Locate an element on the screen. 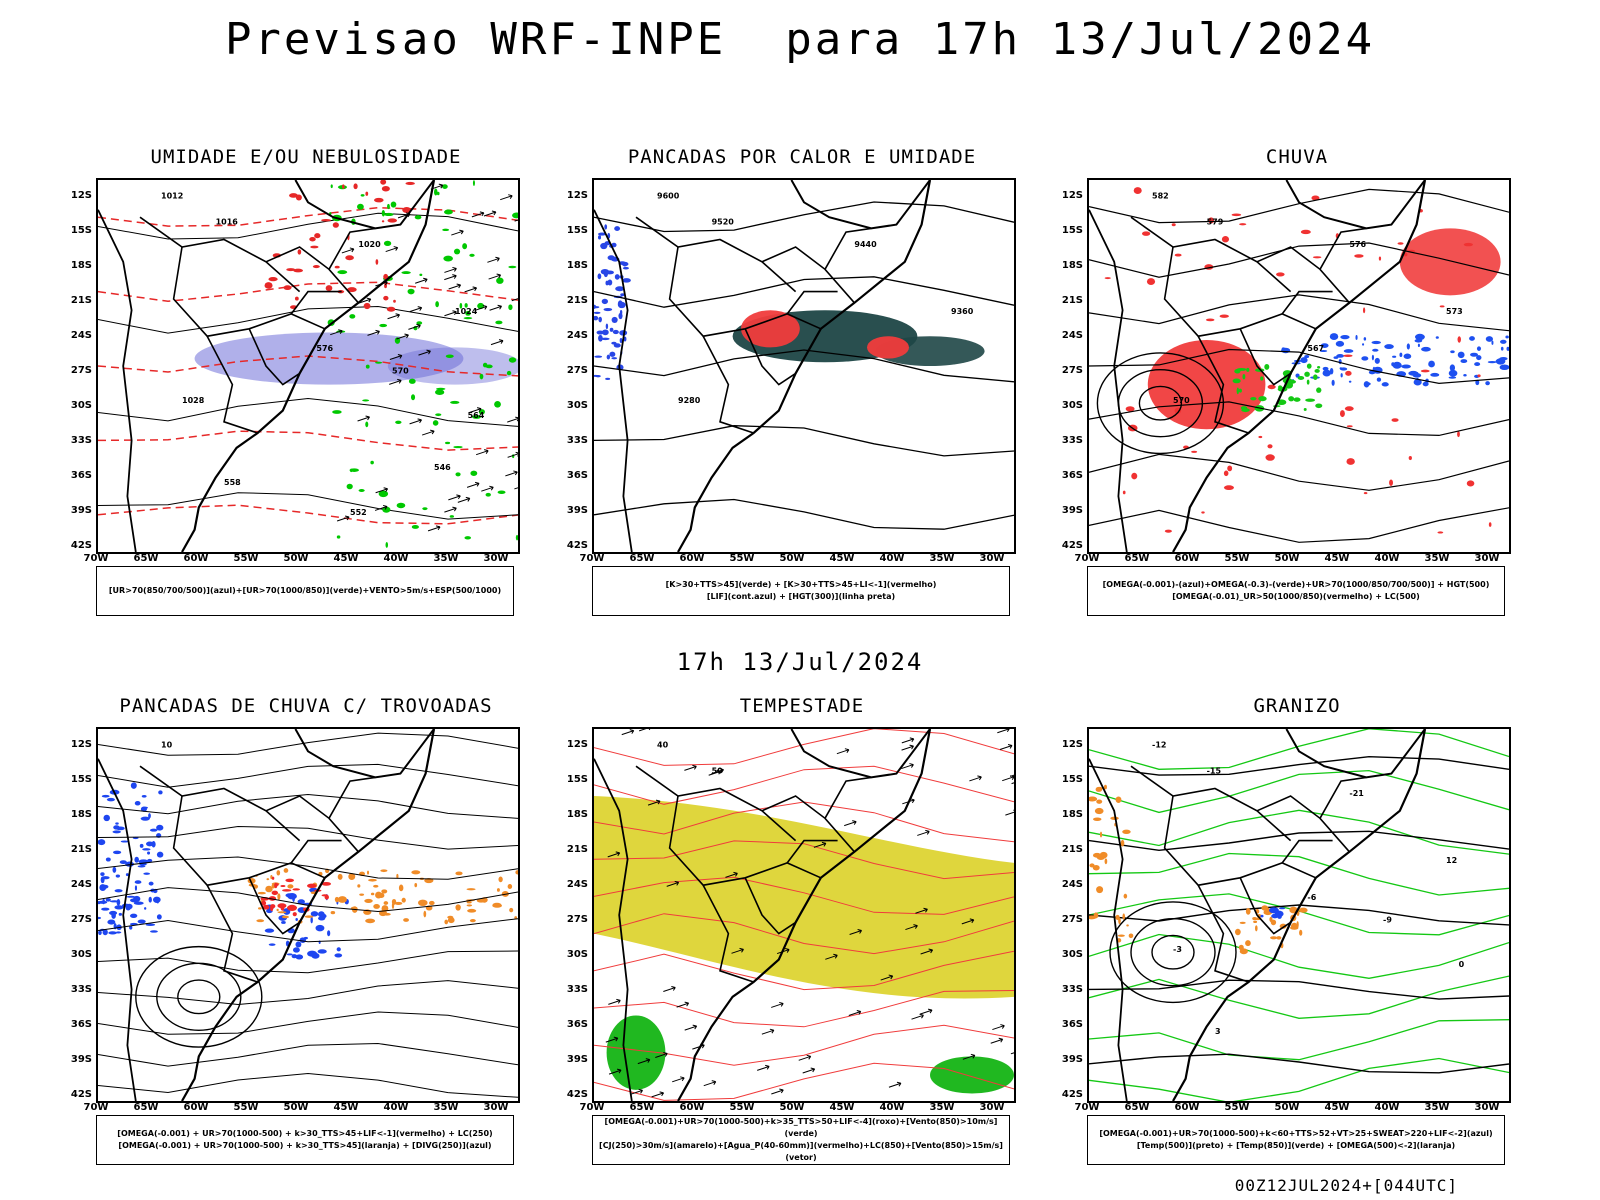  latitude-tick-label: 36S is located at coordinates (1072, 475).